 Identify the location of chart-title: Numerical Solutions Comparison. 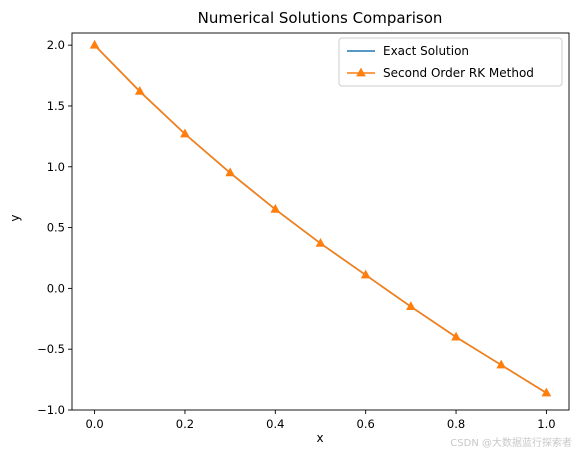
(320, 18).